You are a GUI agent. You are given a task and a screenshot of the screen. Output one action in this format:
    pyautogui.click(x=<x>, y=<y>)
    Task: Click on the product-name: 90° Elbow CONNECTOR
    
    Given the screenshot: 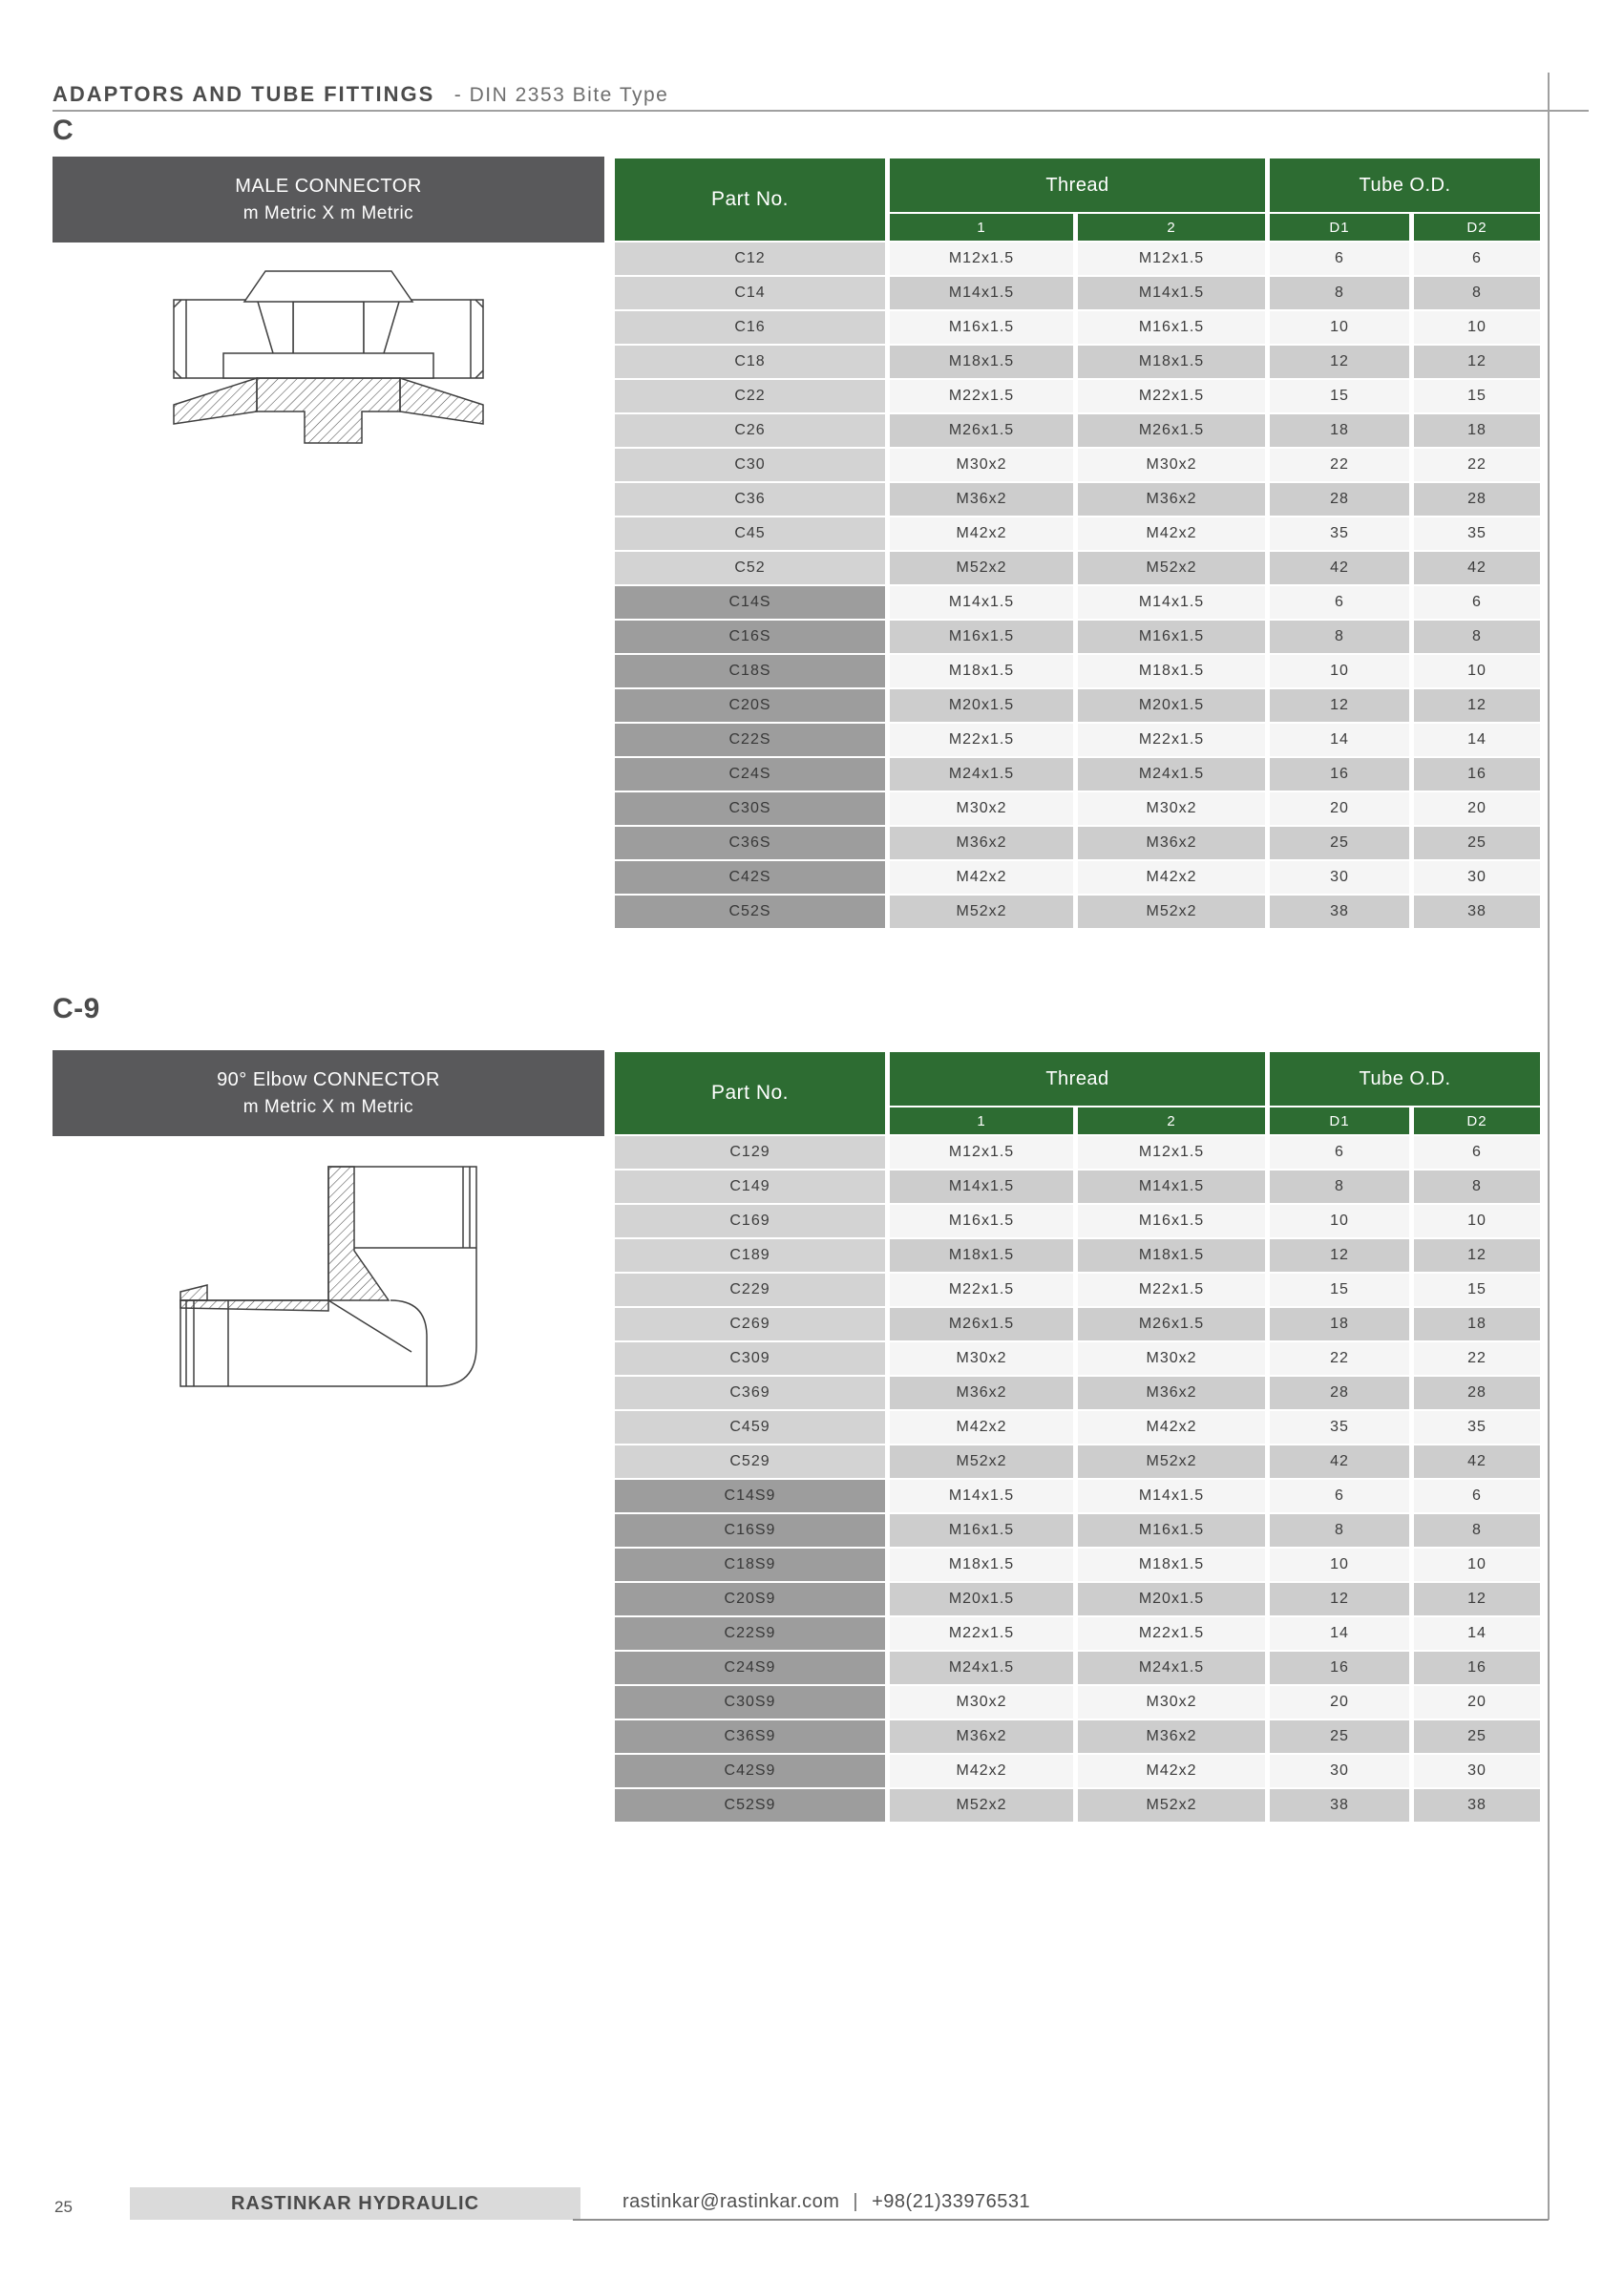 What is the action you would take?
    pyautogui.click(x=328, y=1079)
    